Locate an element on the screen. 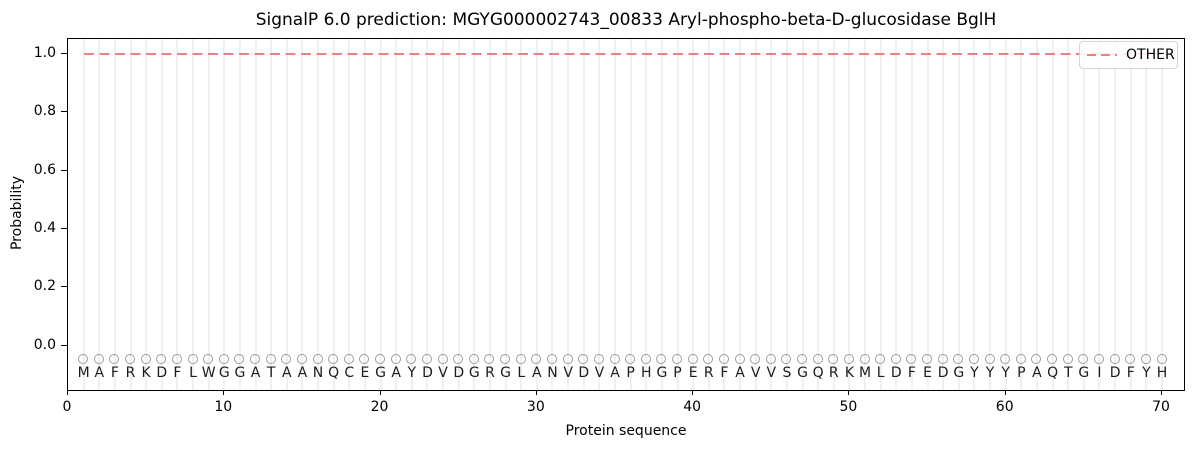 The width and height of the screenshot is (1200, 450). residue-letter: Q is located at coordinates (334, 373).